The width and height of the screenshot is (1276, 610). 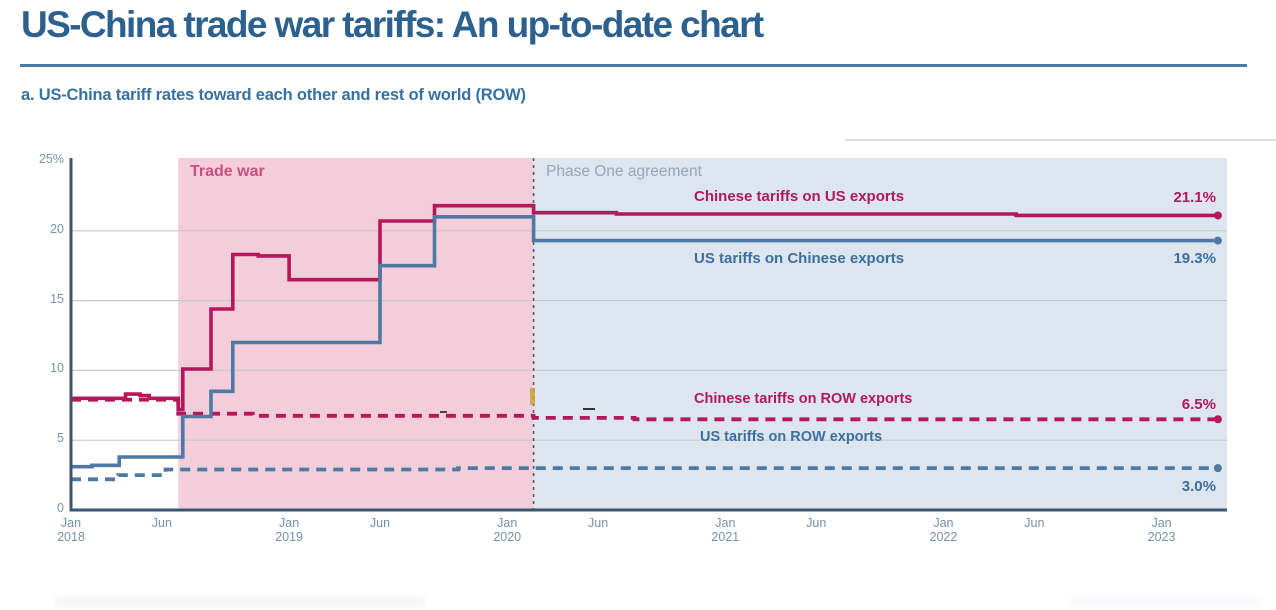 I want to click on cropped-footer-text-left, so click(x=240, y=602).